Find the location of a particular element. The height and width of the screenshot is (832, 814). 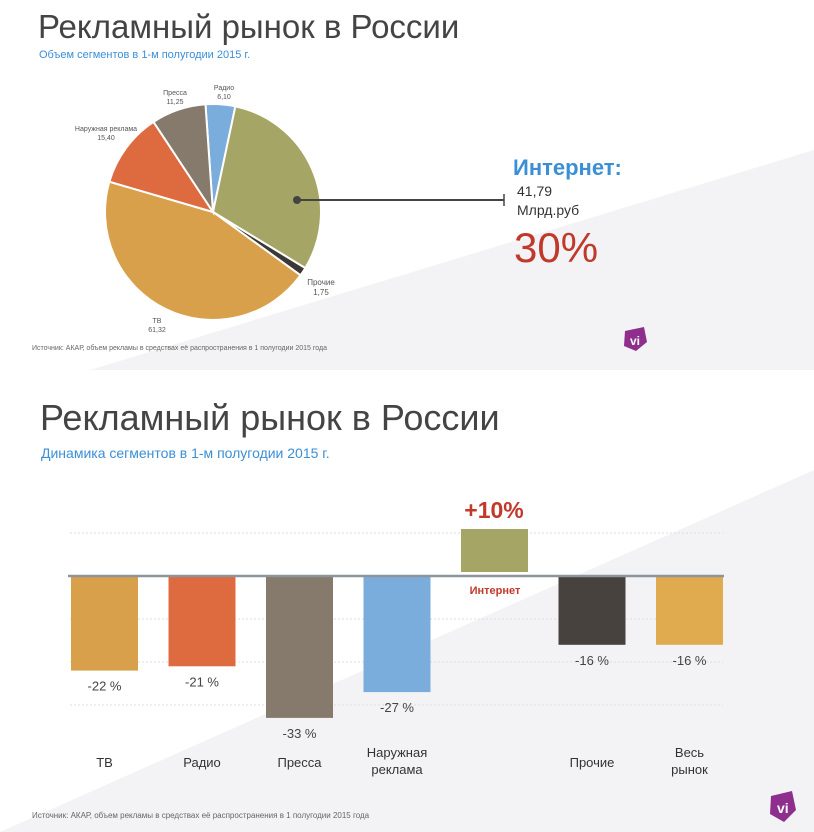

callout-dot is located at coordinates (297, 200).